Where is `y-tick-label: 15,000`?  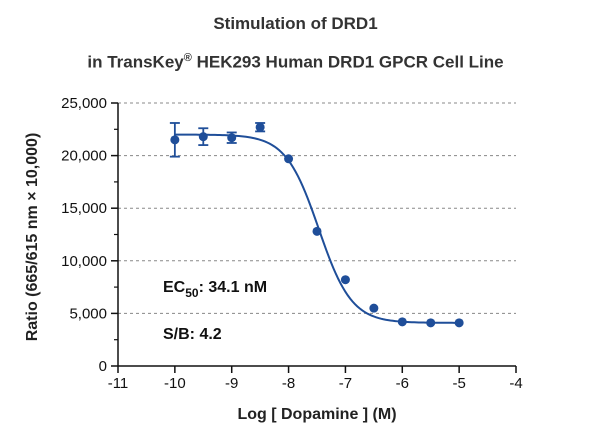 y-tick-label: 15,000 is located at coordinates (84, 208).